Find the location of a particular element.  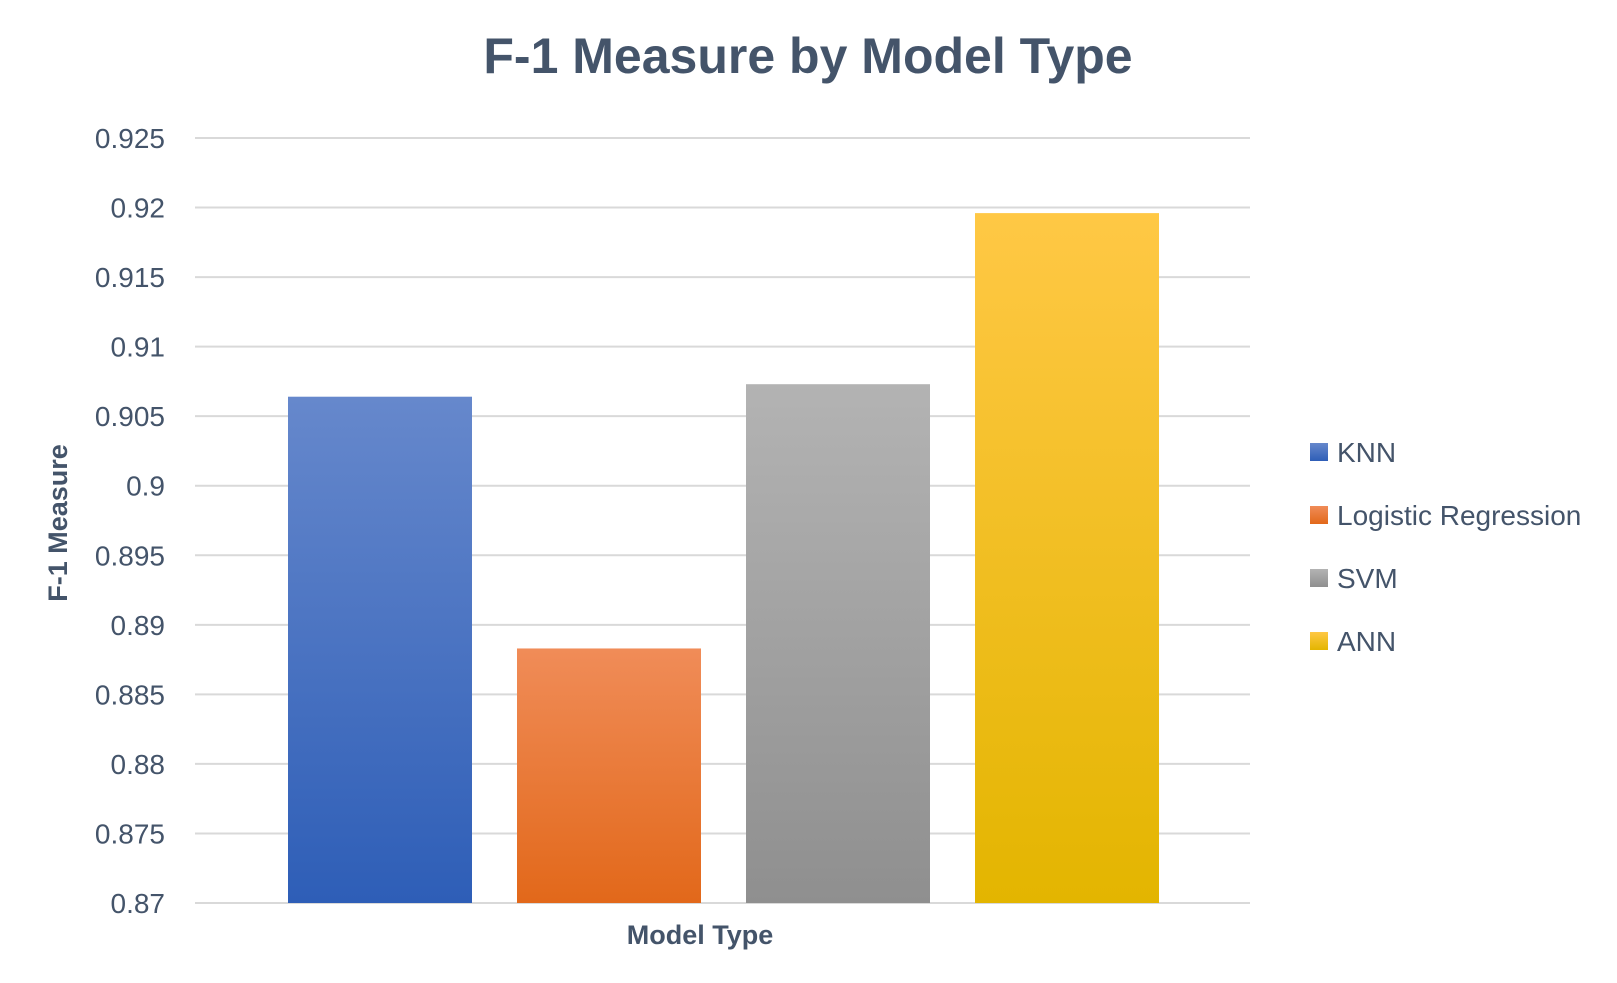

bar-logistic-regression is located at coordinates (609, 775).